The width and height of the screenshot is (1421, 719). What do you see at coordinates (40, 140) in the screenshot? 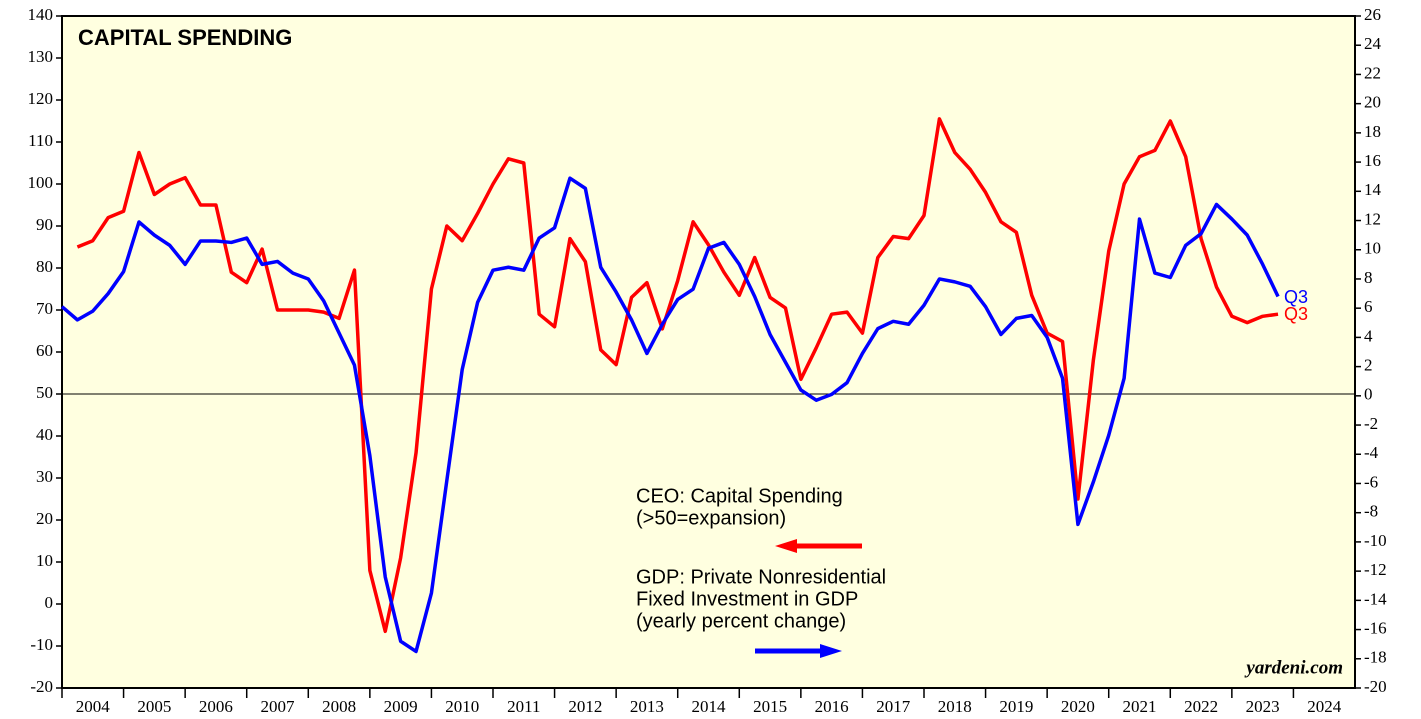
I see `y-tick-label: 110` at bounding box center [40, 140].